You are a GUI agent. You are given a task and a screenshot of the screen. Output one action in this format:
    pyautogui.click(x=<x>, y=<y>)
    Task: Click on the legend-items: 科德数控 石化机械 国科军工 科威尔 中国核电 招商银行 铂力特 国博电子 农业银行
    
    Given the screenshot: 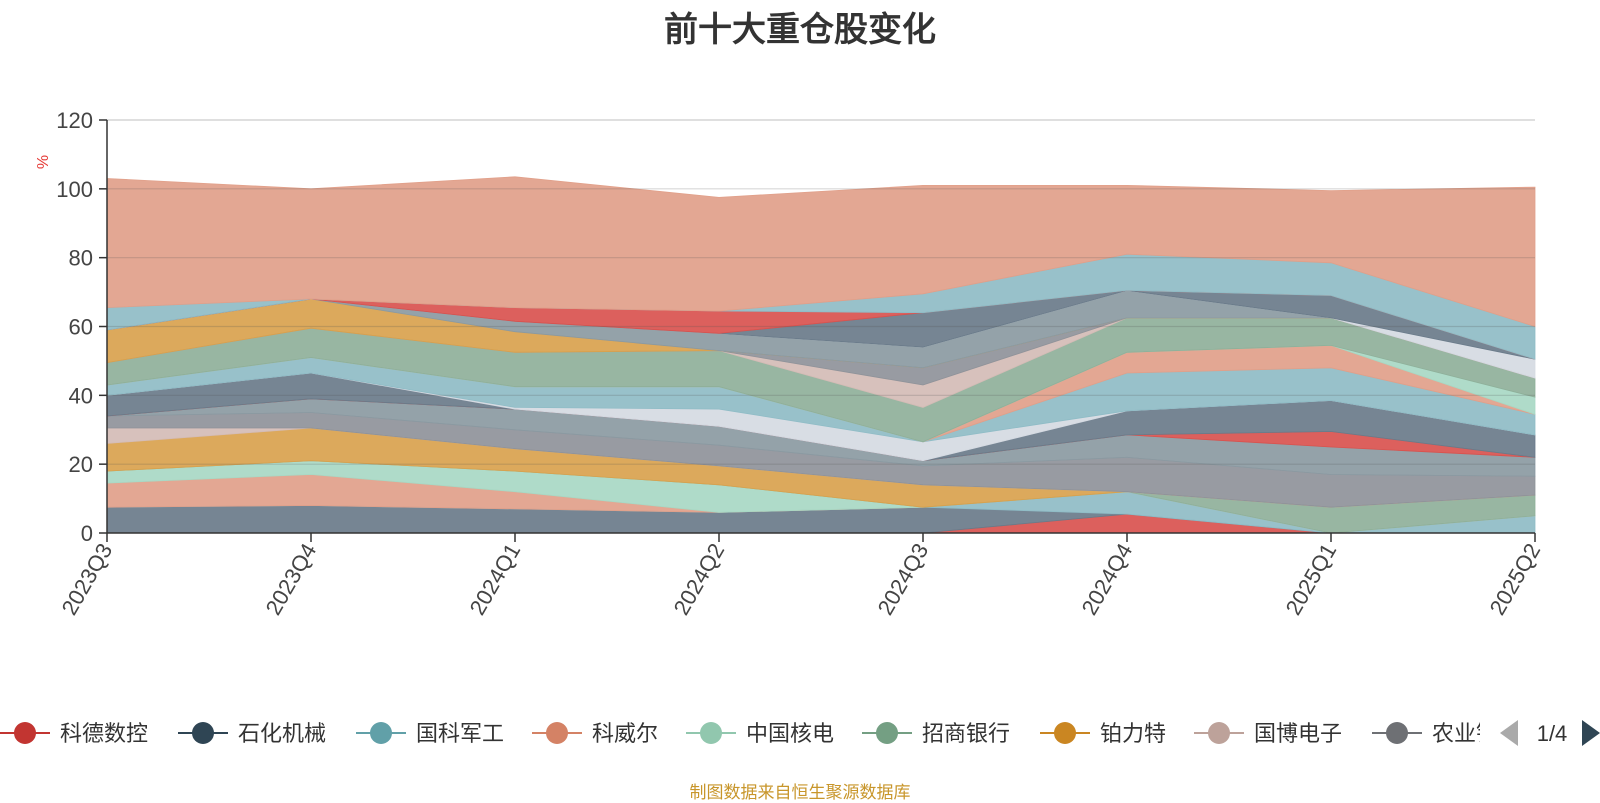 What is the action you would take?
    pyautogui.click(x=760, y=733)
    